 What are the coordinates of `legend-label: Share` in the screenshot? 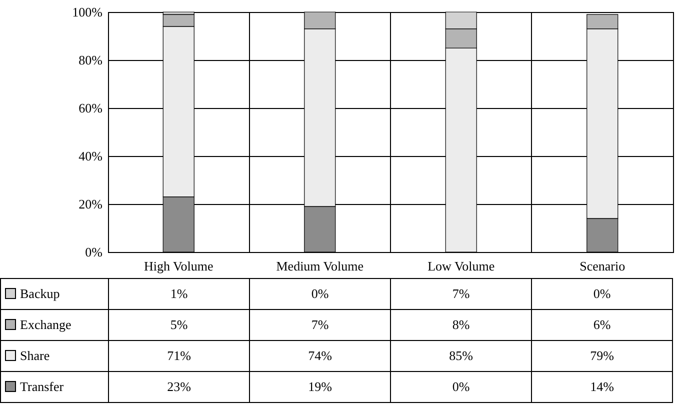 It's located at (54, 356).